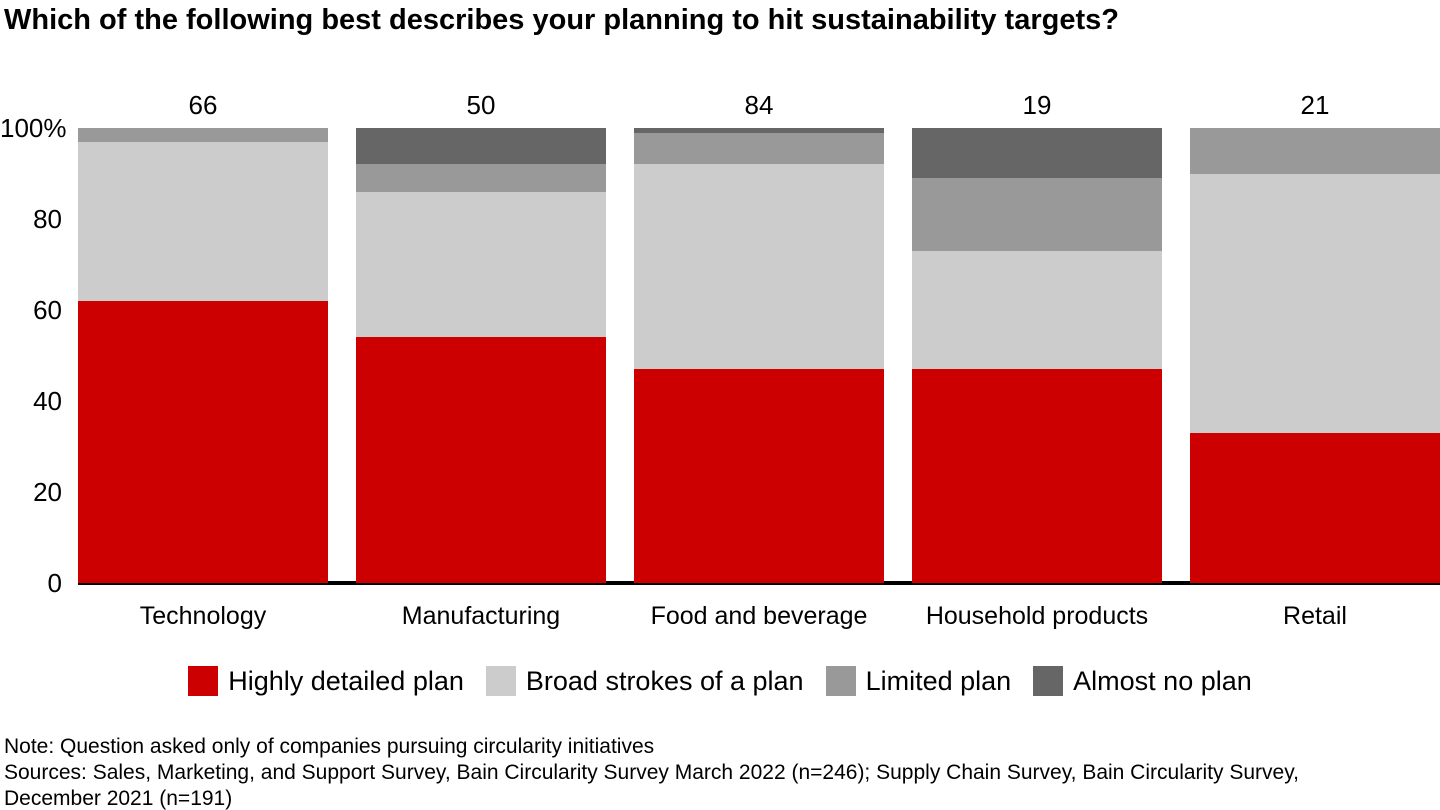  What do you see at coordinates (1037, 616) in the screenshot?
I see `category-label: Household products` at bounding box center [1037, 616].